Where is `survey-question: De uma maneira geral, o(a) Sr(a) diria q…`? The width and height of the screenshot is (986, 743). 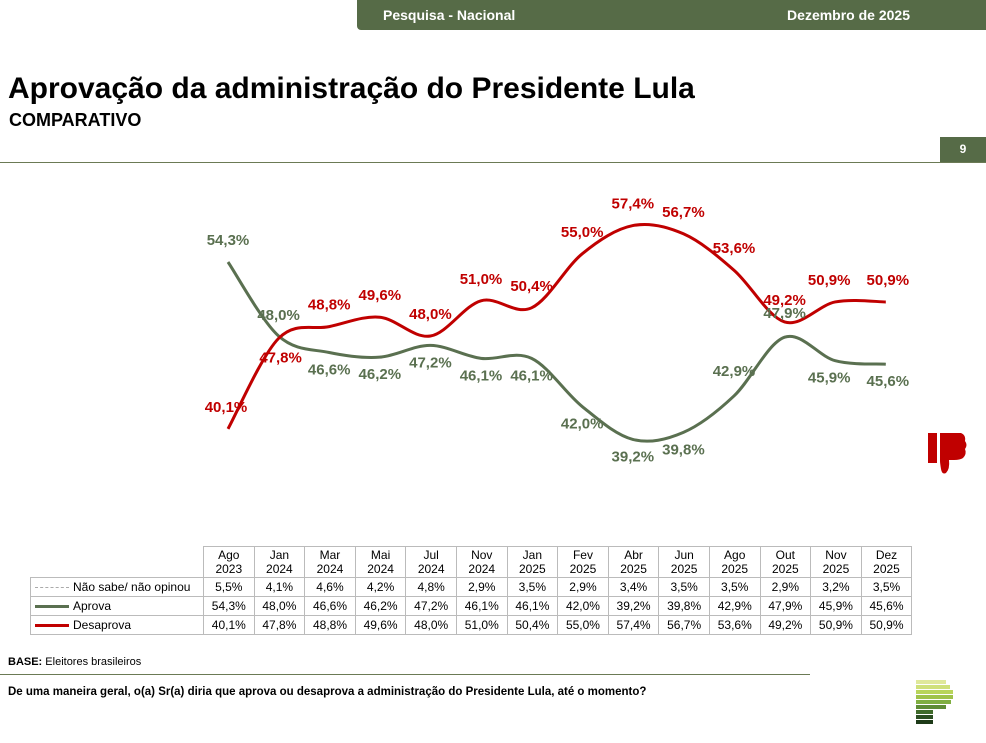
survey-question: De uma maneira geral, o(a) Sr(a) diria q… is located at coordinates (327, 692).